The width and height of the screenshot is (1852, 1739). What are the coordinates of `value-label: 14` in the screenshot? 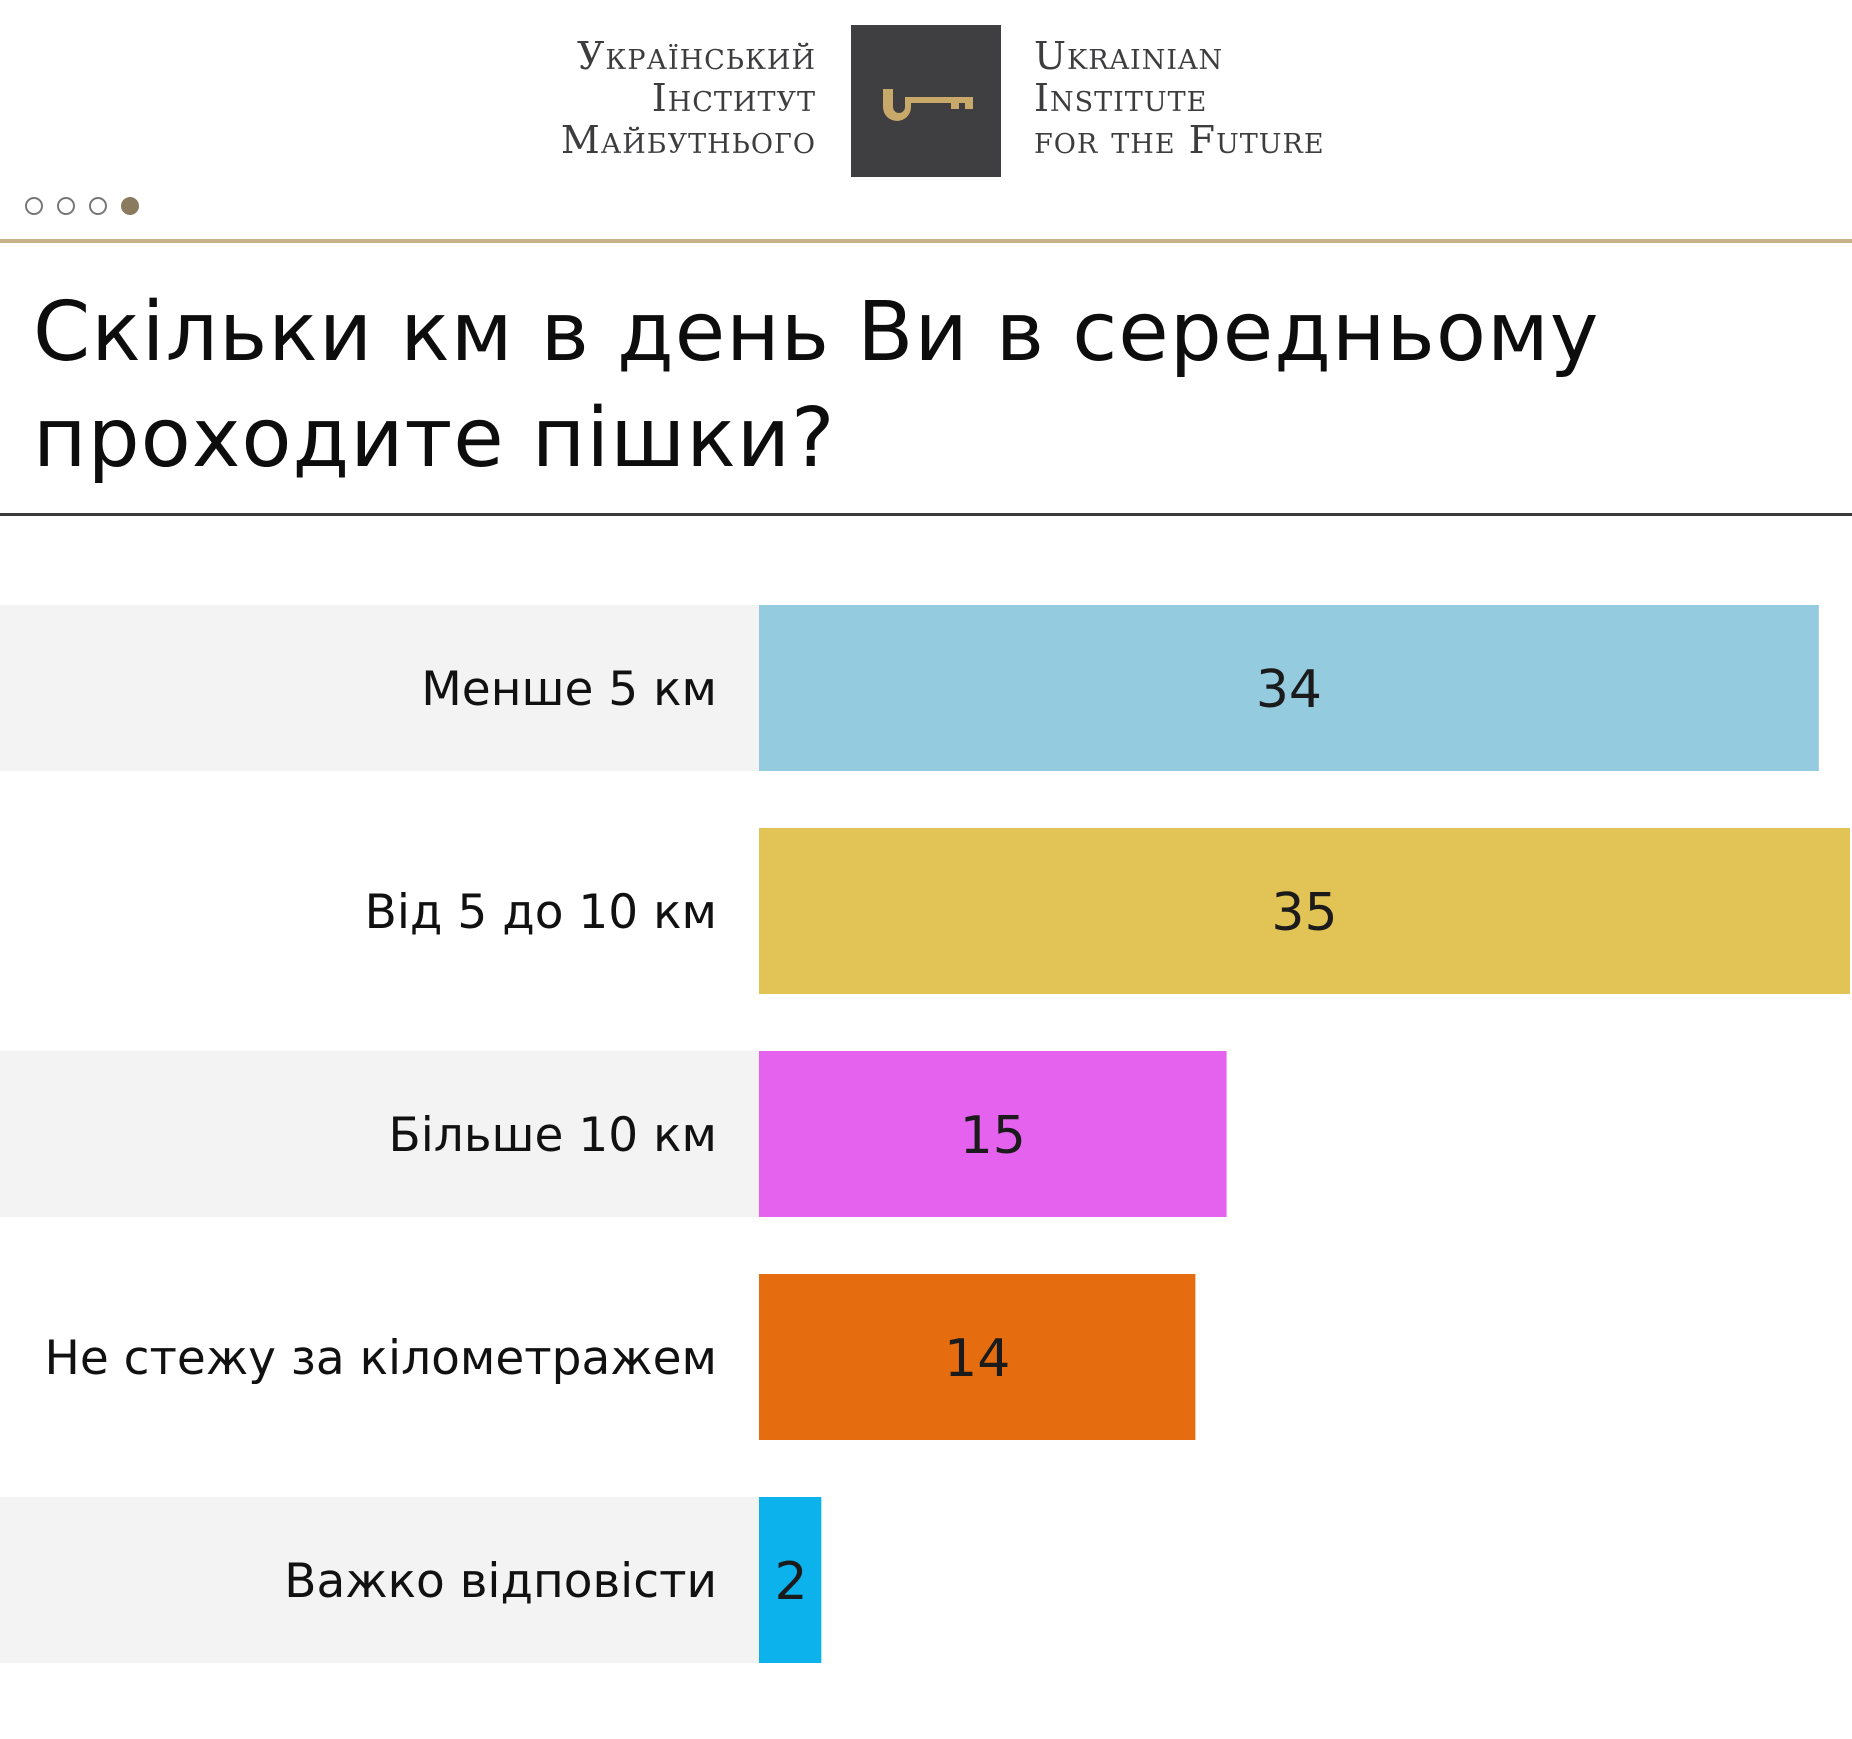 It's located at (977, 1359).